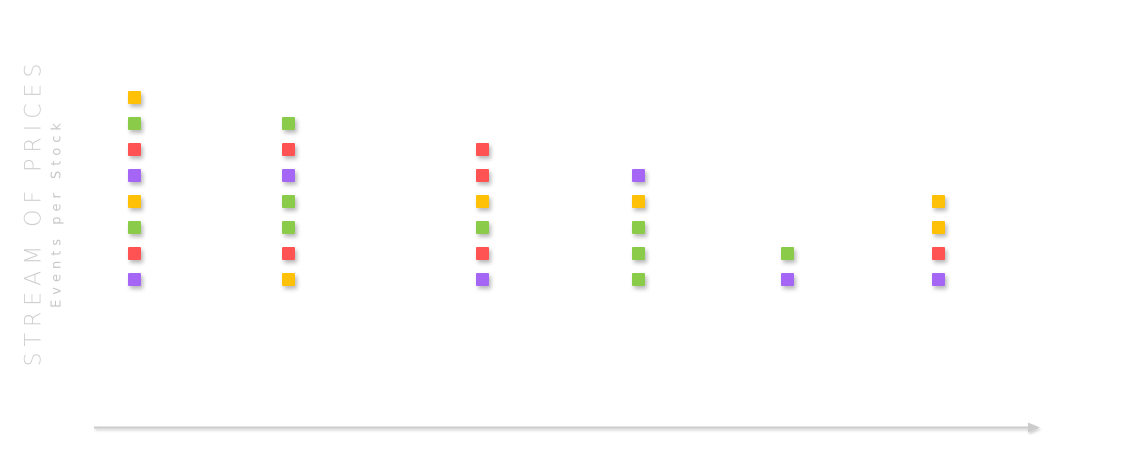 The height and width of the screenshot is (474, 1137). I want to click on time-arrow, so click(567, 427).